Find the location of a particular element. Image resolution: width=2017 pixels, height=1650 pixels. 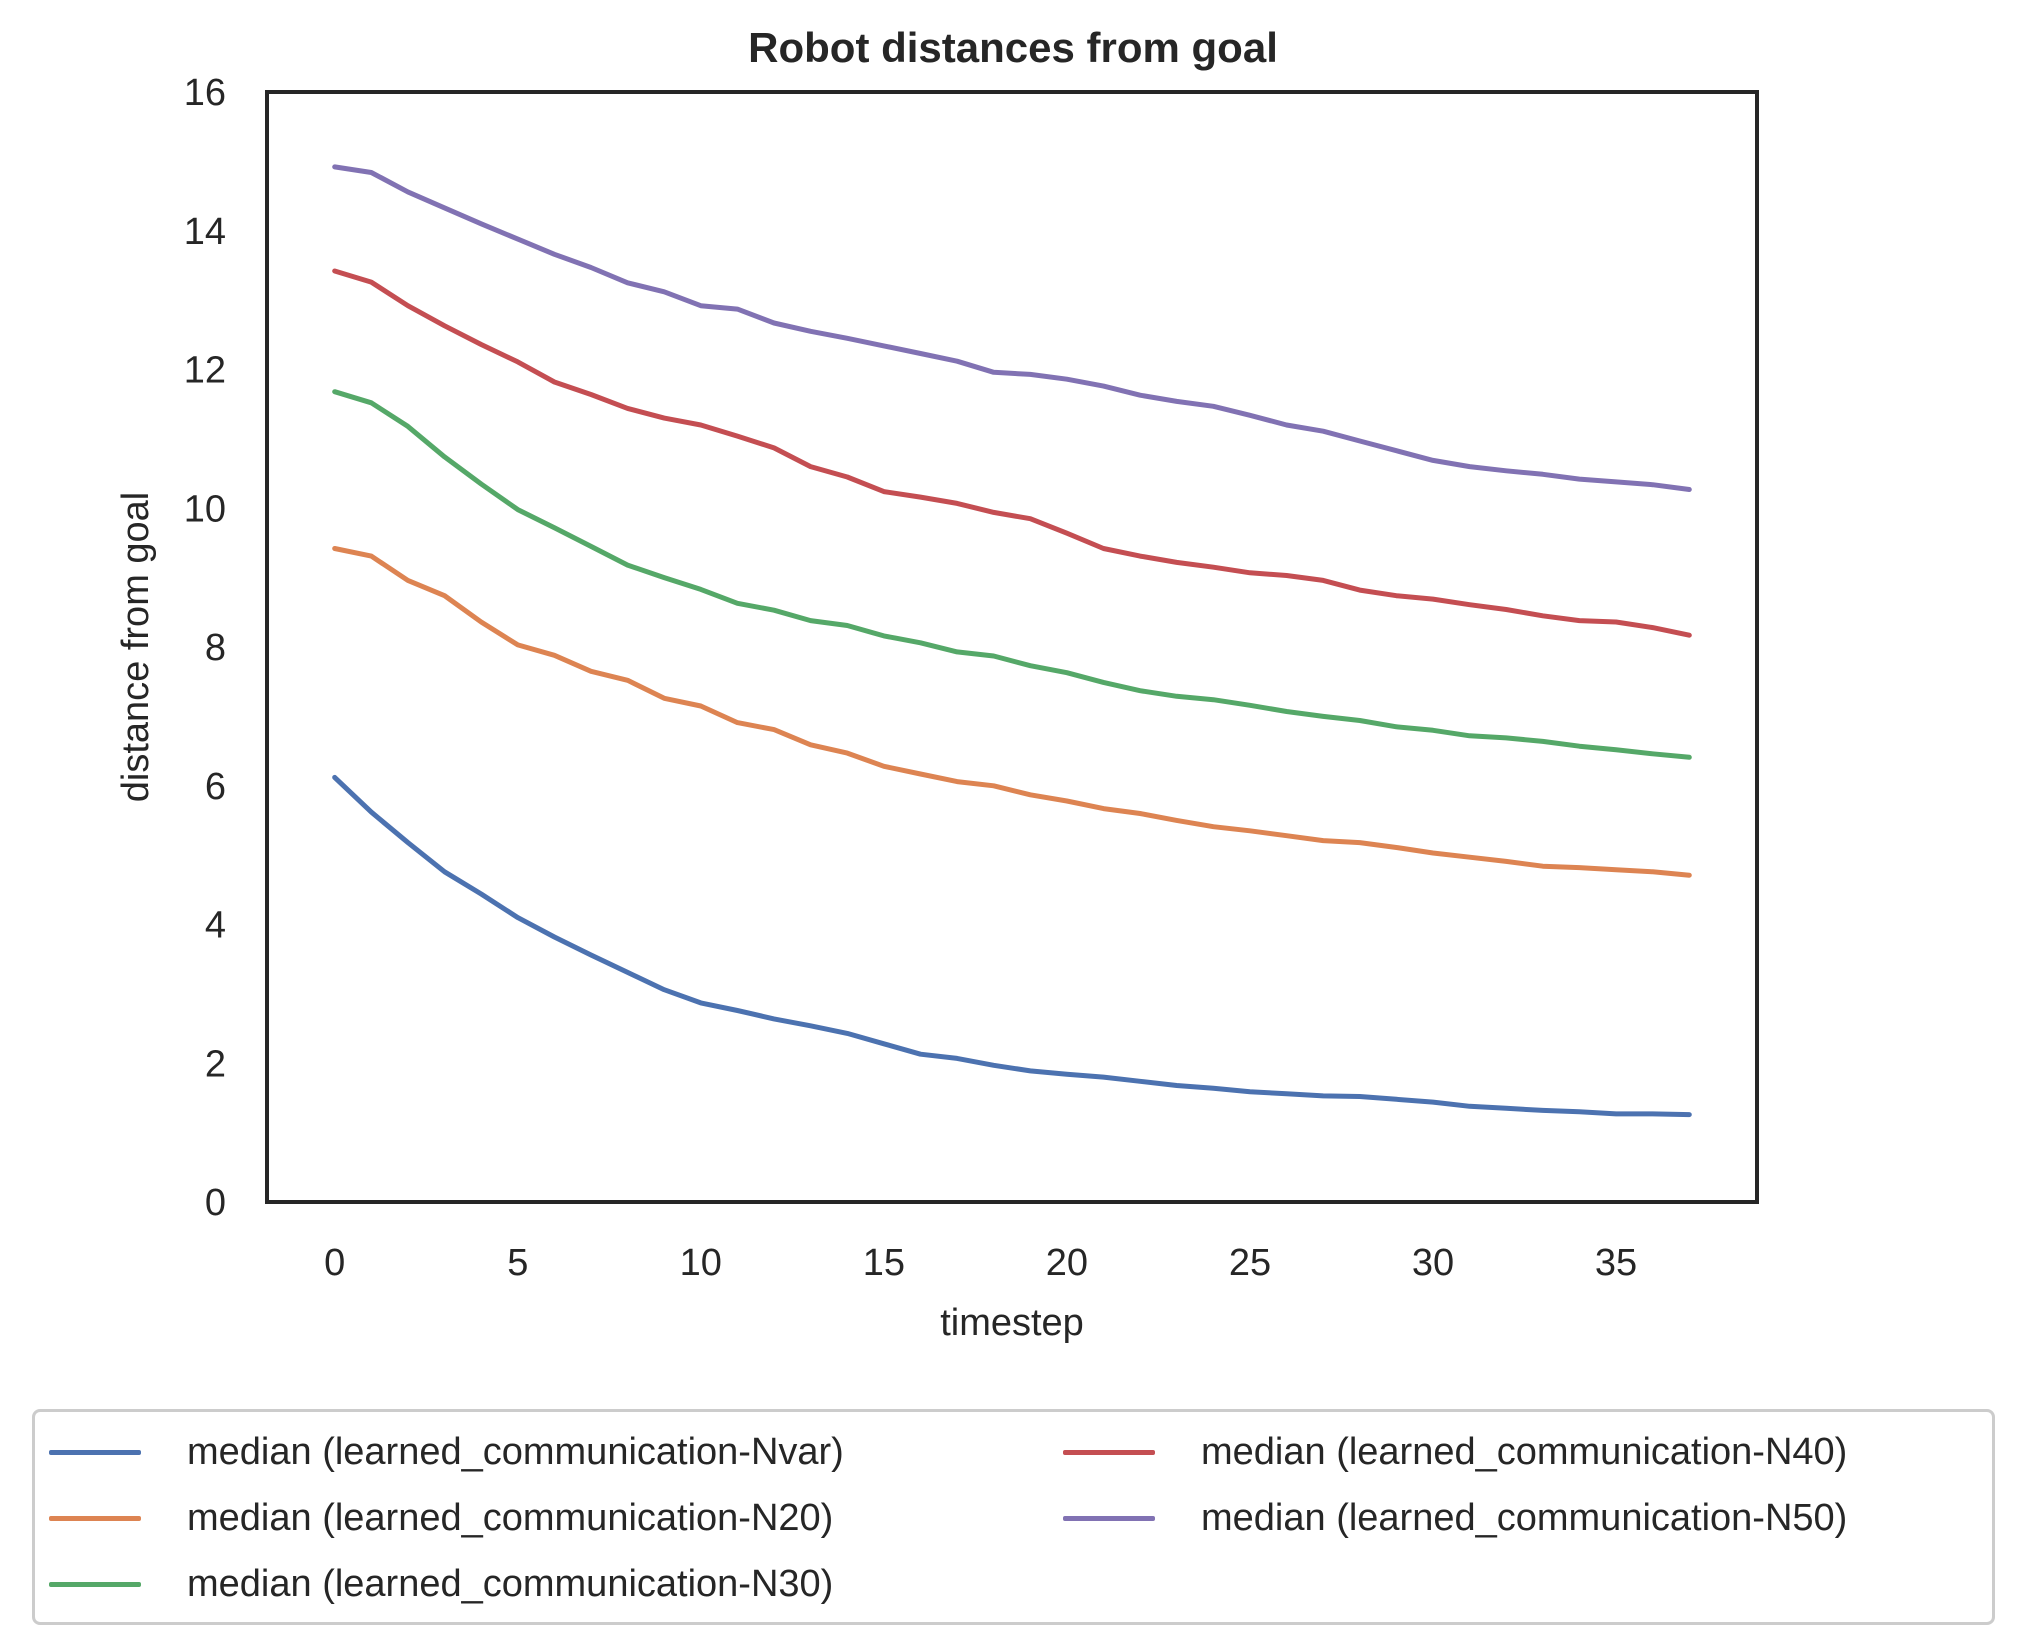

y-tick-labels: 0 2 4 6 8 10 12 14 16 is located at coordinates (205, 648).